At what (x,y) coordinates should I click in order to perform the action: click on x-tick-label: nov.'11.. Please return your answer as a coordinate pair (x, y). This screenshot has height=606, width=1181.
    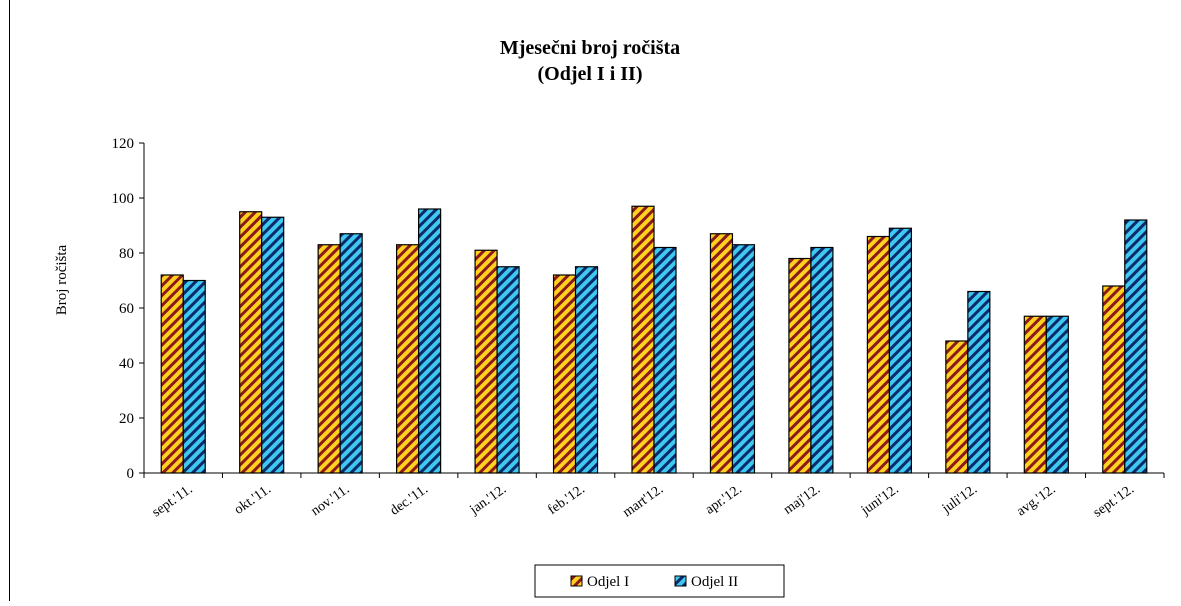
    Looking at the image, I should click on (331, 500).